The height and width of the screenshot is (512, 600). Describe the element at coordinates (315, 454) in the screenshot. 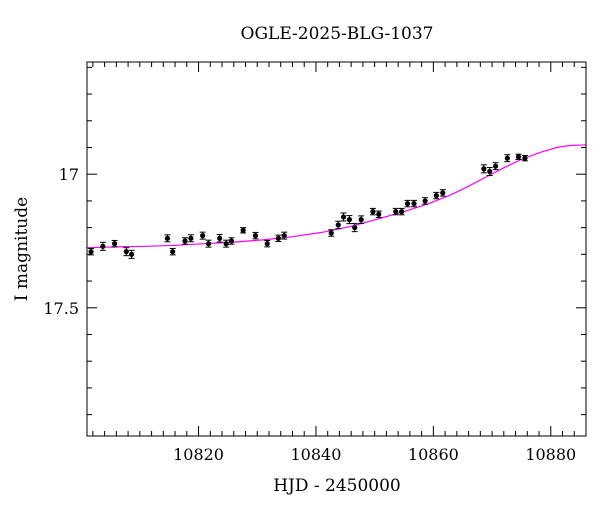

I see `x-tick-label: 10840` at that location.